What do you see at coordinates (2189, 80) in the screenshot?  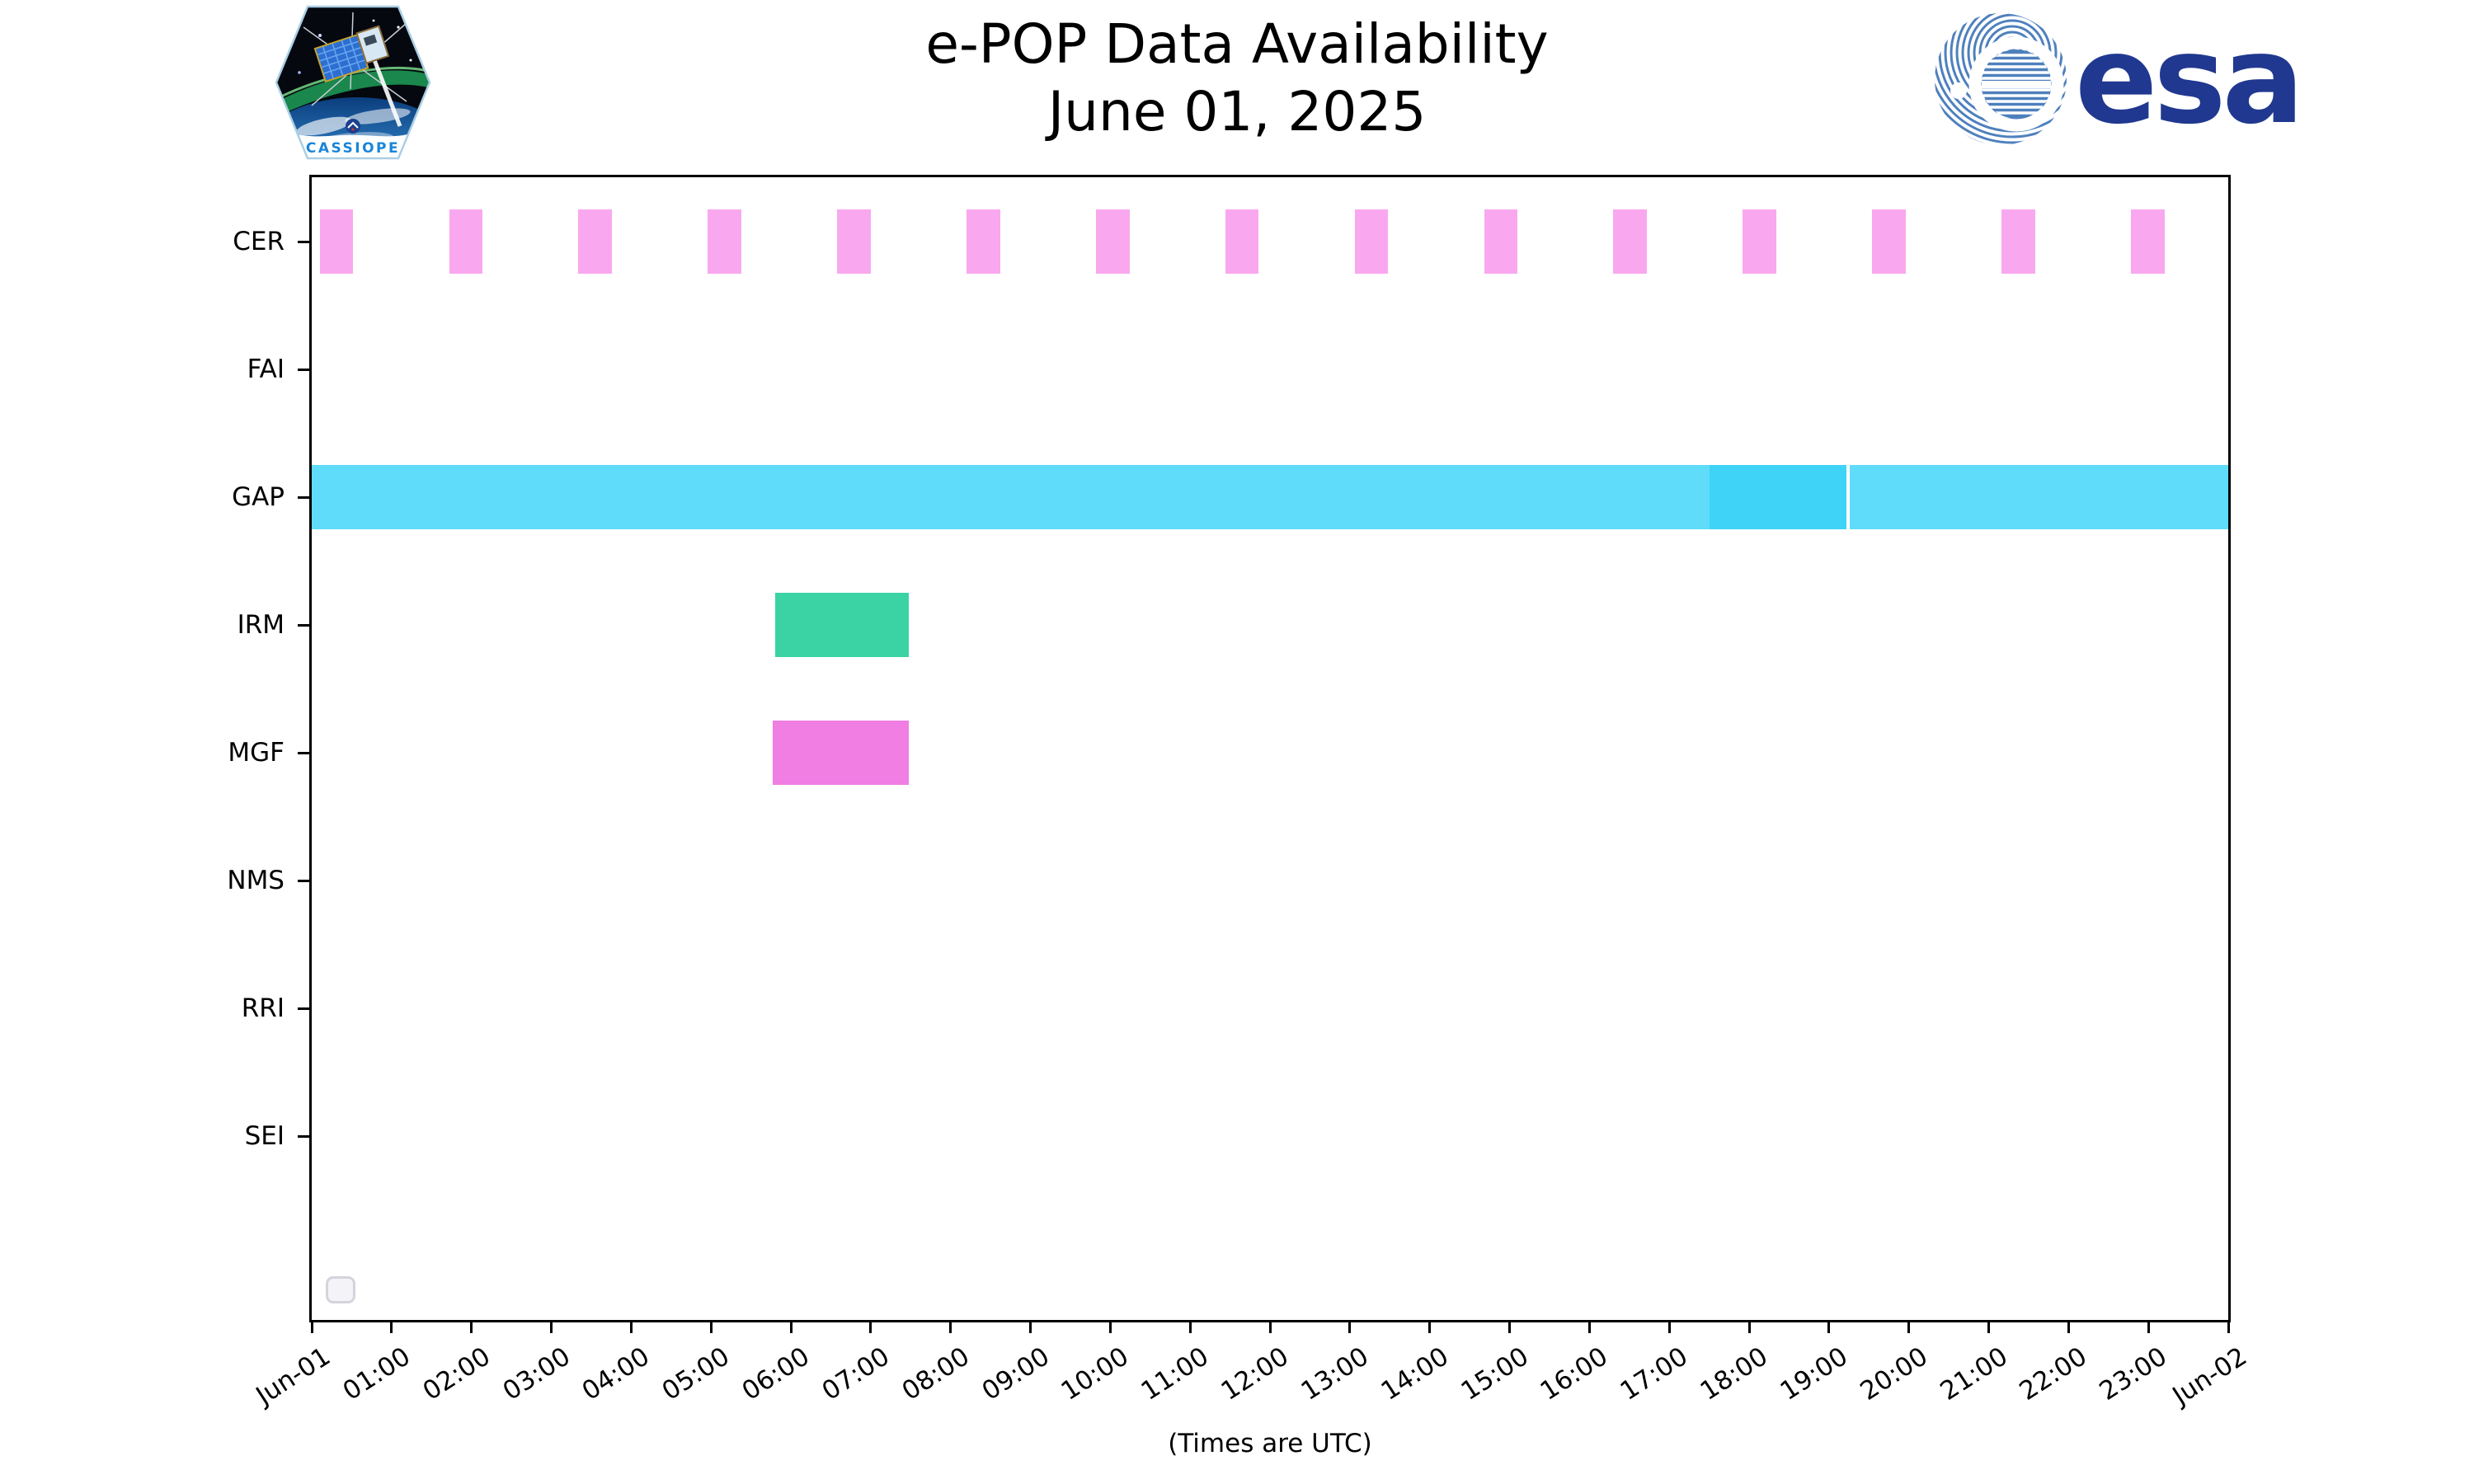 I see `esa-wordmark: esa` at bounding box center [2189, 80].